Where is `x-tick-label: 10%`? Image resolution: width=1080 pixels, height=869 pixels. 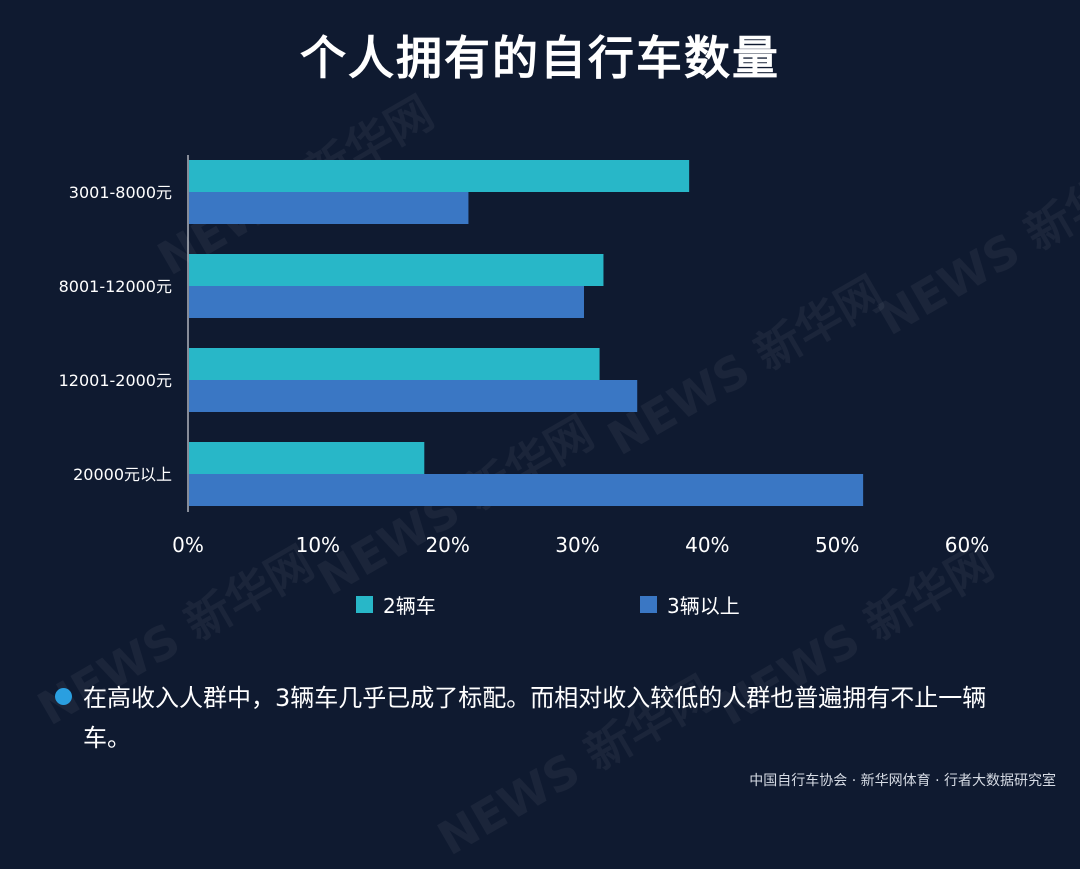
x-tick-label: 10% is located at coordinates (318, 545).